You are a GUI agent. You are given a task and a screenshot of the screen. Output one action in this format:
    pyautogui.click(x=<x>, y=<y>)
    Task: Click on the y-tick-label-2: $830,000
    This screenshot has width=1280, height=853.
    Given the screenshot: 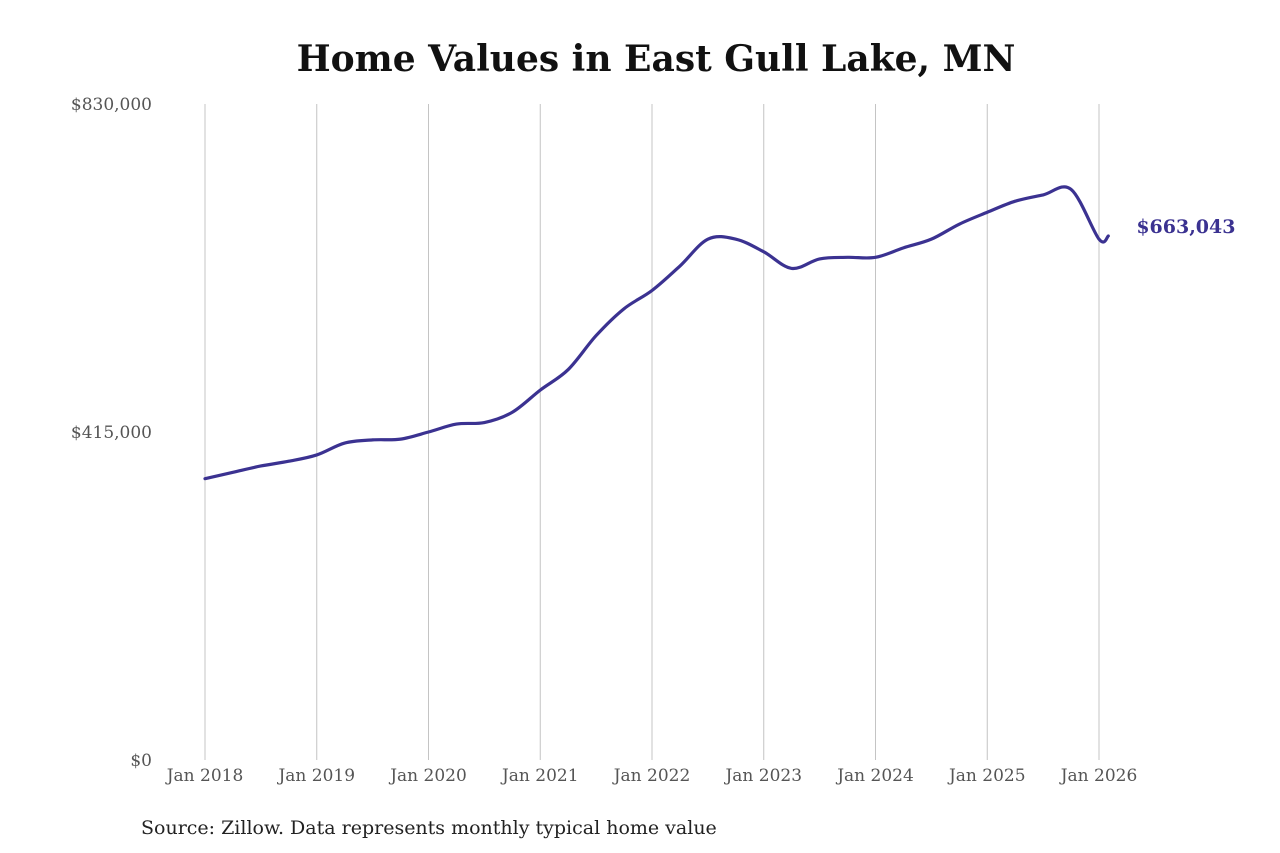 What is the action you would take?
    pyautogui.click(x=111, y=105)
    